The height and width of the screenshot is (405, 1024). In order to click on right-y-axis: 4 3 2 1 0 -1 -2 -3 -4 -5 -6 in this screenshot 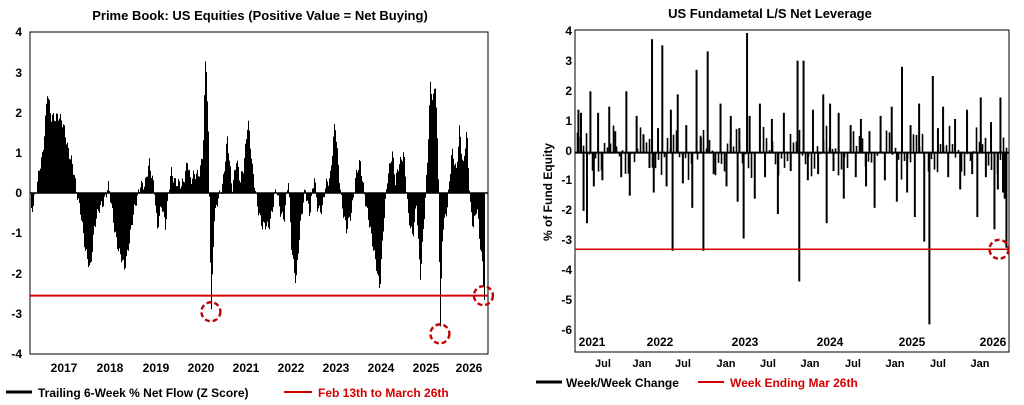, I will do `click(566, 180)`.